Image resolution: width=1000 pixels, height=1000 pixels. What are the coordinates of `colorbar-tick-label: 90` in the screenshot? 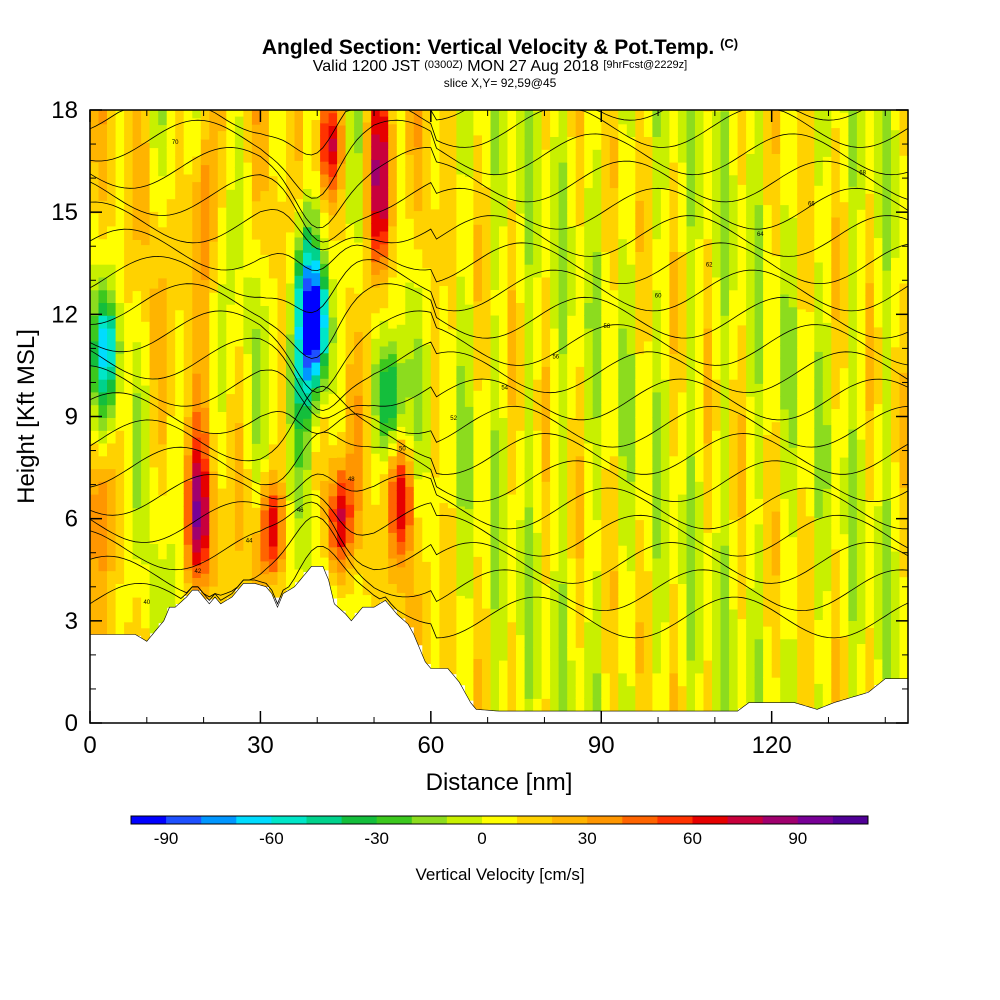 It's located at (797, 838).